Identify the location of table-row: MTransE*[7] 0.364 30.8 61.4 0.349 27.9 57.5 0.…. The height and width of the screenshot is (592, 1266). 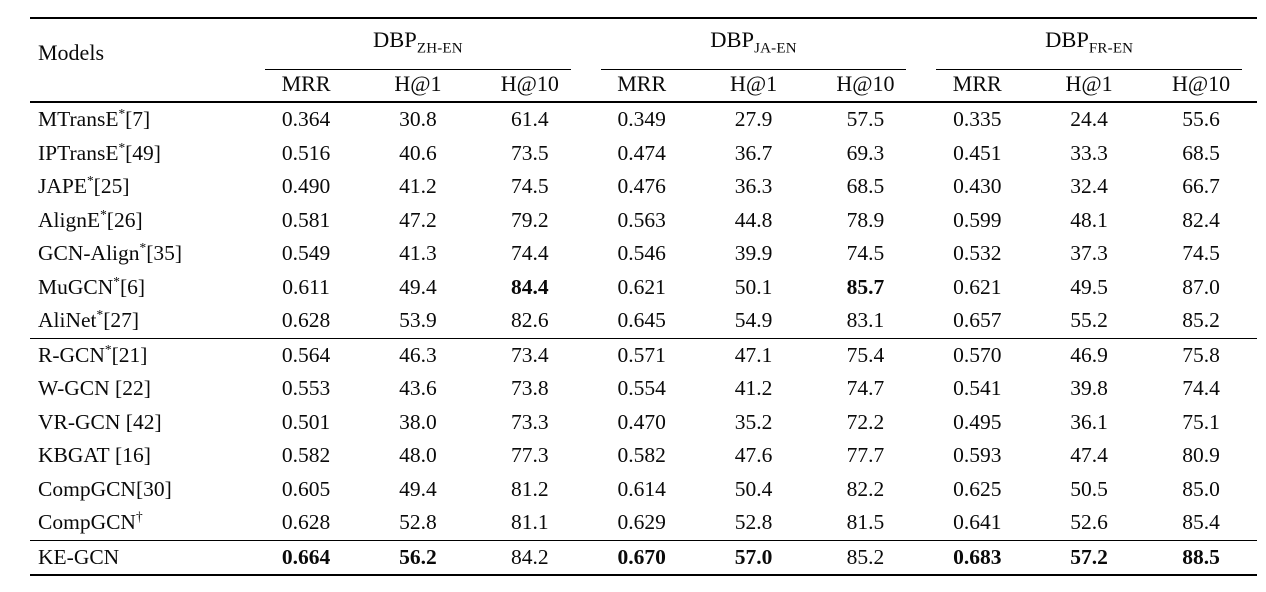
(643, 119).